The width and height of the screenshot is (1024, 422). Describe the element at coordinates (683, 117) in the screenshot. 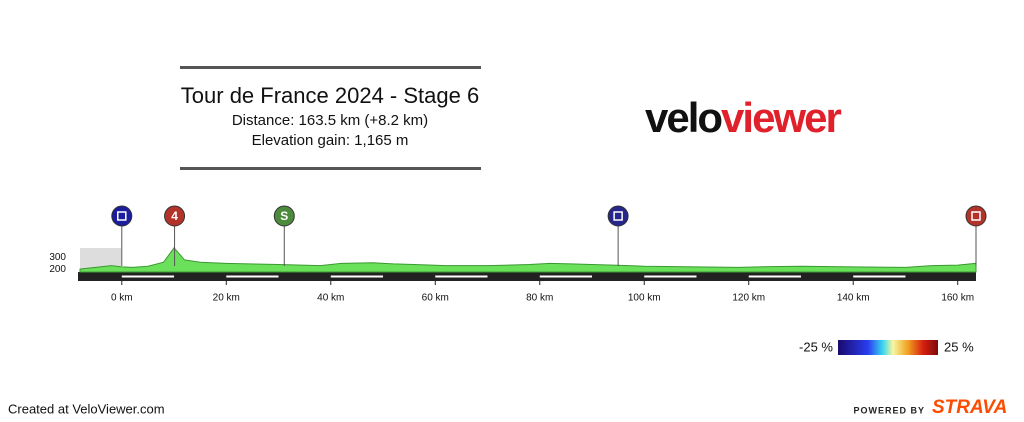

I see `logo-part: velo` at that location.